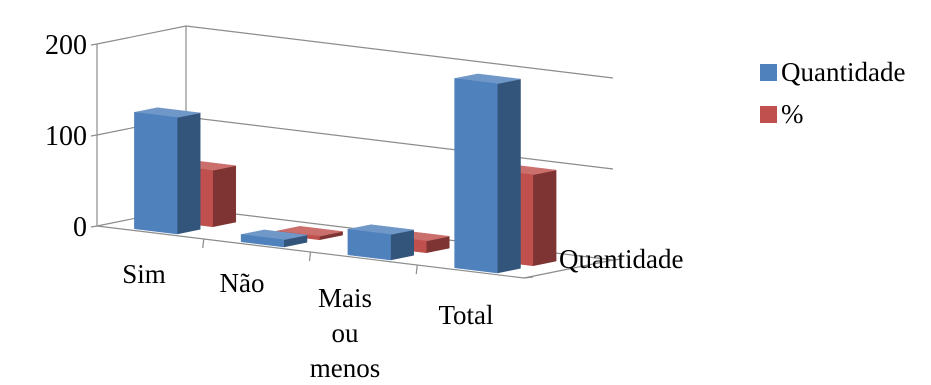  I want to click on x-tick-label: Total, so click(465, 315).